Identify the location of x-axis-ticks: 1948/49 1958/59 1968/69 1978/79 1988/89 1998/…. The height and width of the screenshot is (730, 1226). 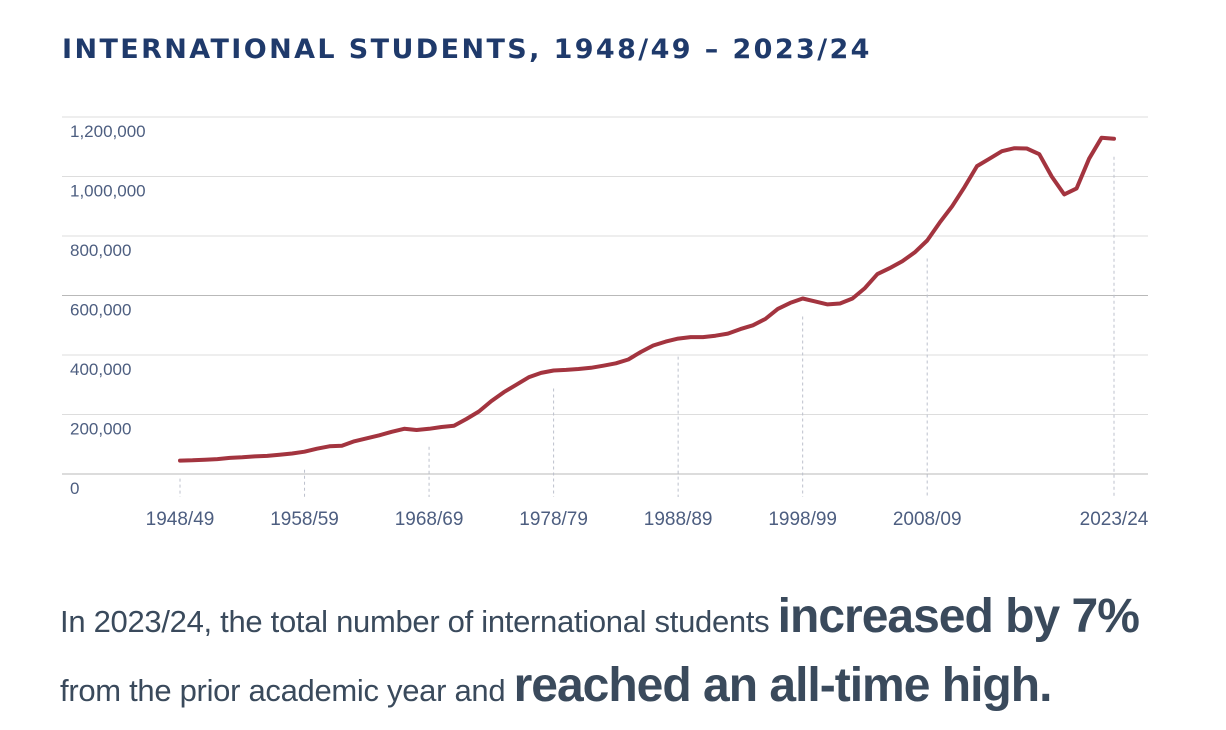
(647, 519).